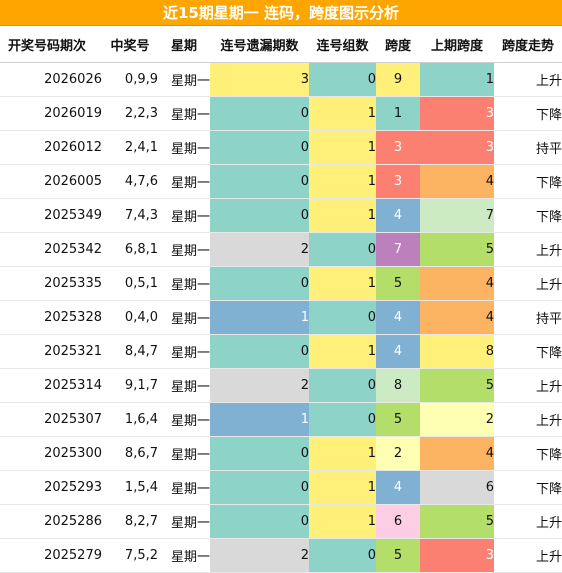 The width and height of the screenshot is (562, 573). What do you see at coordinates (51, 521) in the screenshot?
I see `issue-cell: 2025286` at bounding box center [51, 521].